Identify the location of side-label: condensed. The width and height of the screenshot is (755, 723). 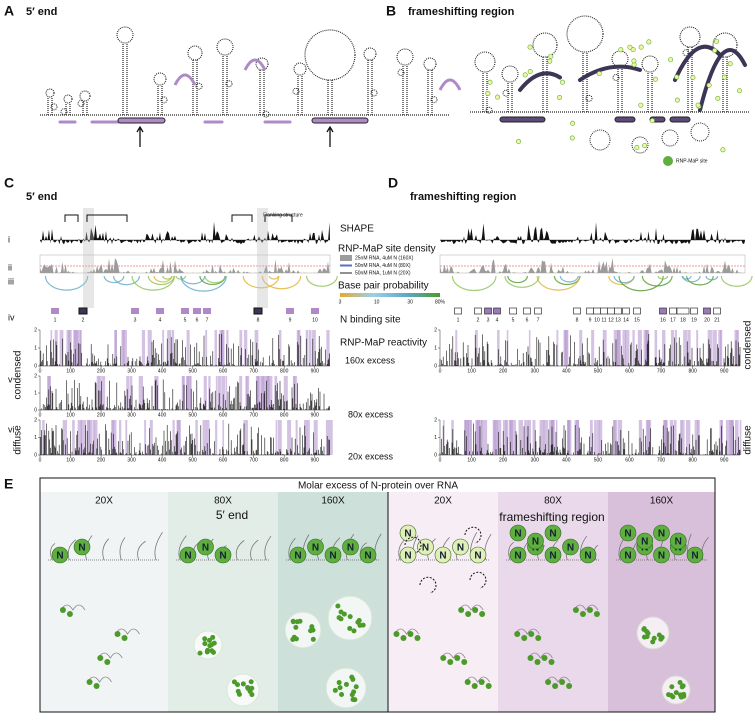
(18, 375).